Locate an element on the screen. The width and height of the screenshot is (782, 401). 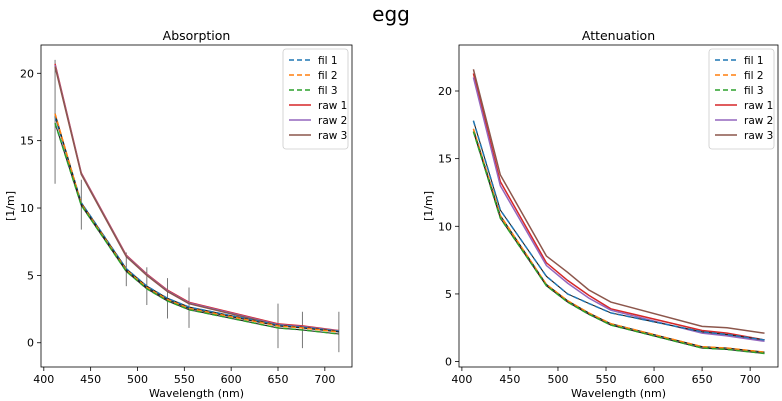
attenuation-x-tick-label: 450 is located at coordinates (509, 379).